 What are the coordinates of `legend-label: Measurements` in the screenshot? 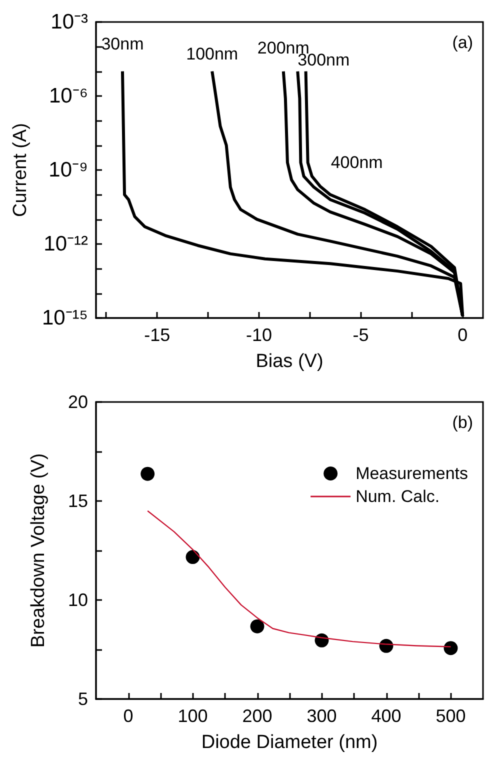 It's located at (412, 473).